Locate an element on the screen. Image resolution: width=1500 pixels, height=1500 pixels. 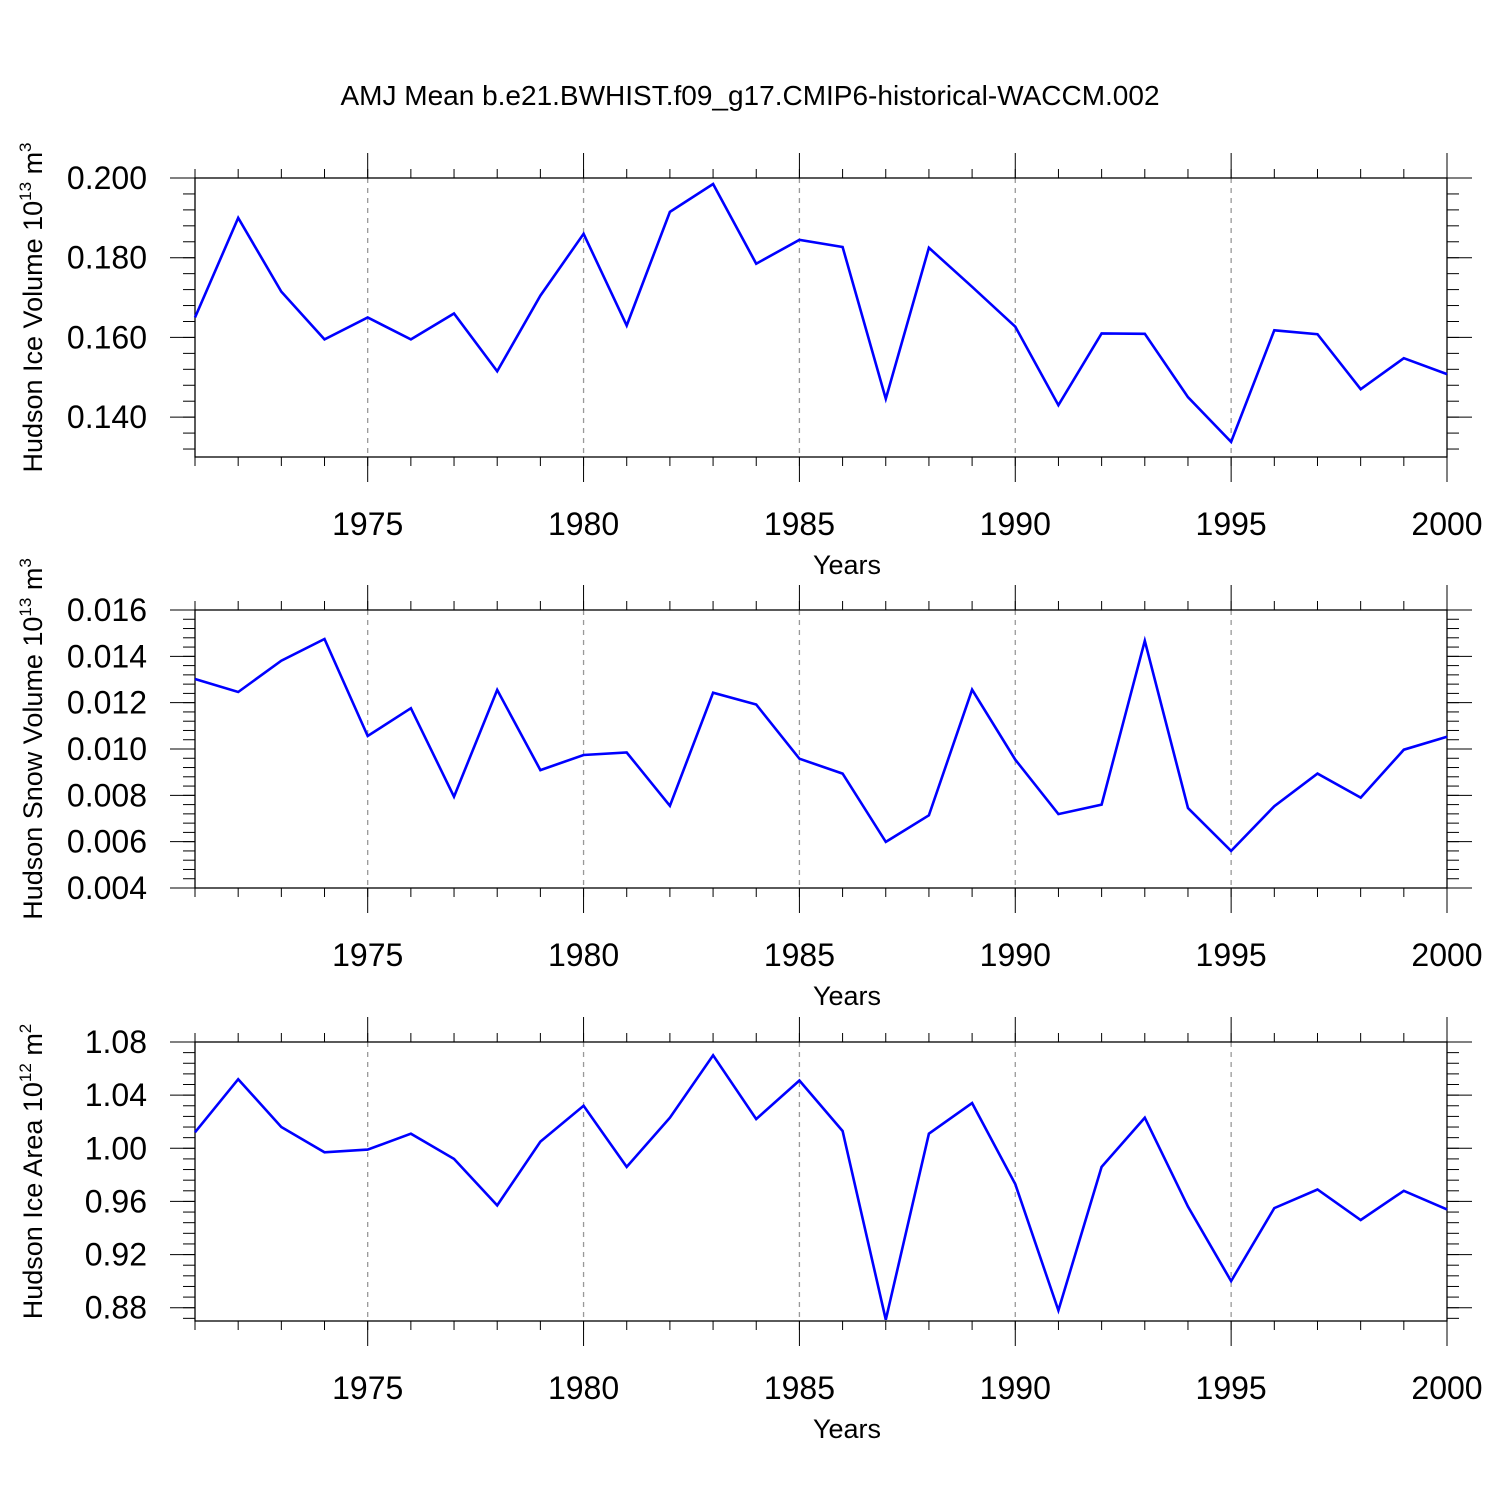
y-axis-title: Hudson Ice Area 1012 m2 is located at coordinates (32, 1172).